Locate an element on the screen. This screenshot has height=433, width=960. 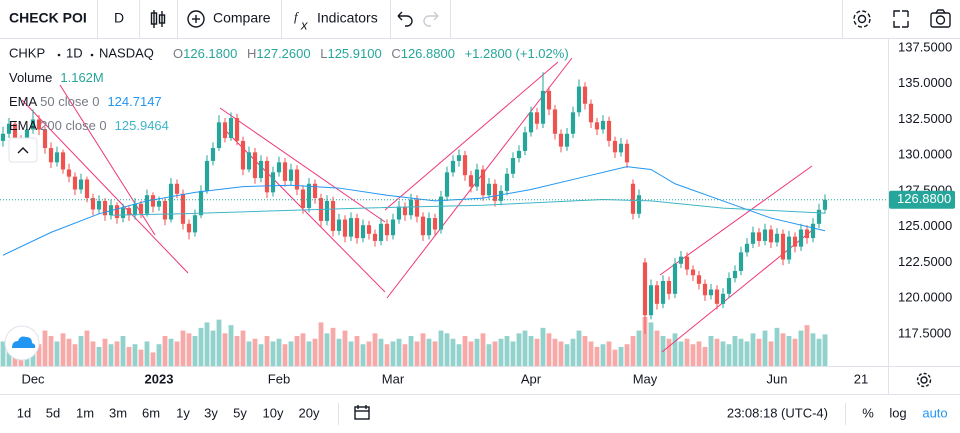
compare-icon is located at coordinates (196, 19).